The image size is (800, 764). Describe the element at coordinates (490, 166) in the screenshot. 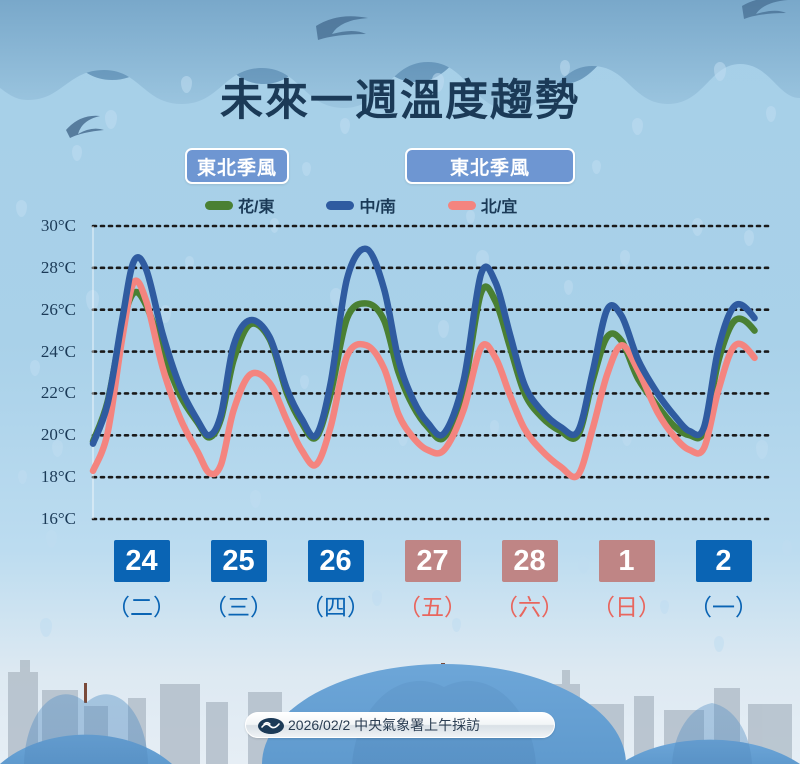

I see `monsoon-badge-1: 東北季風` at that location.